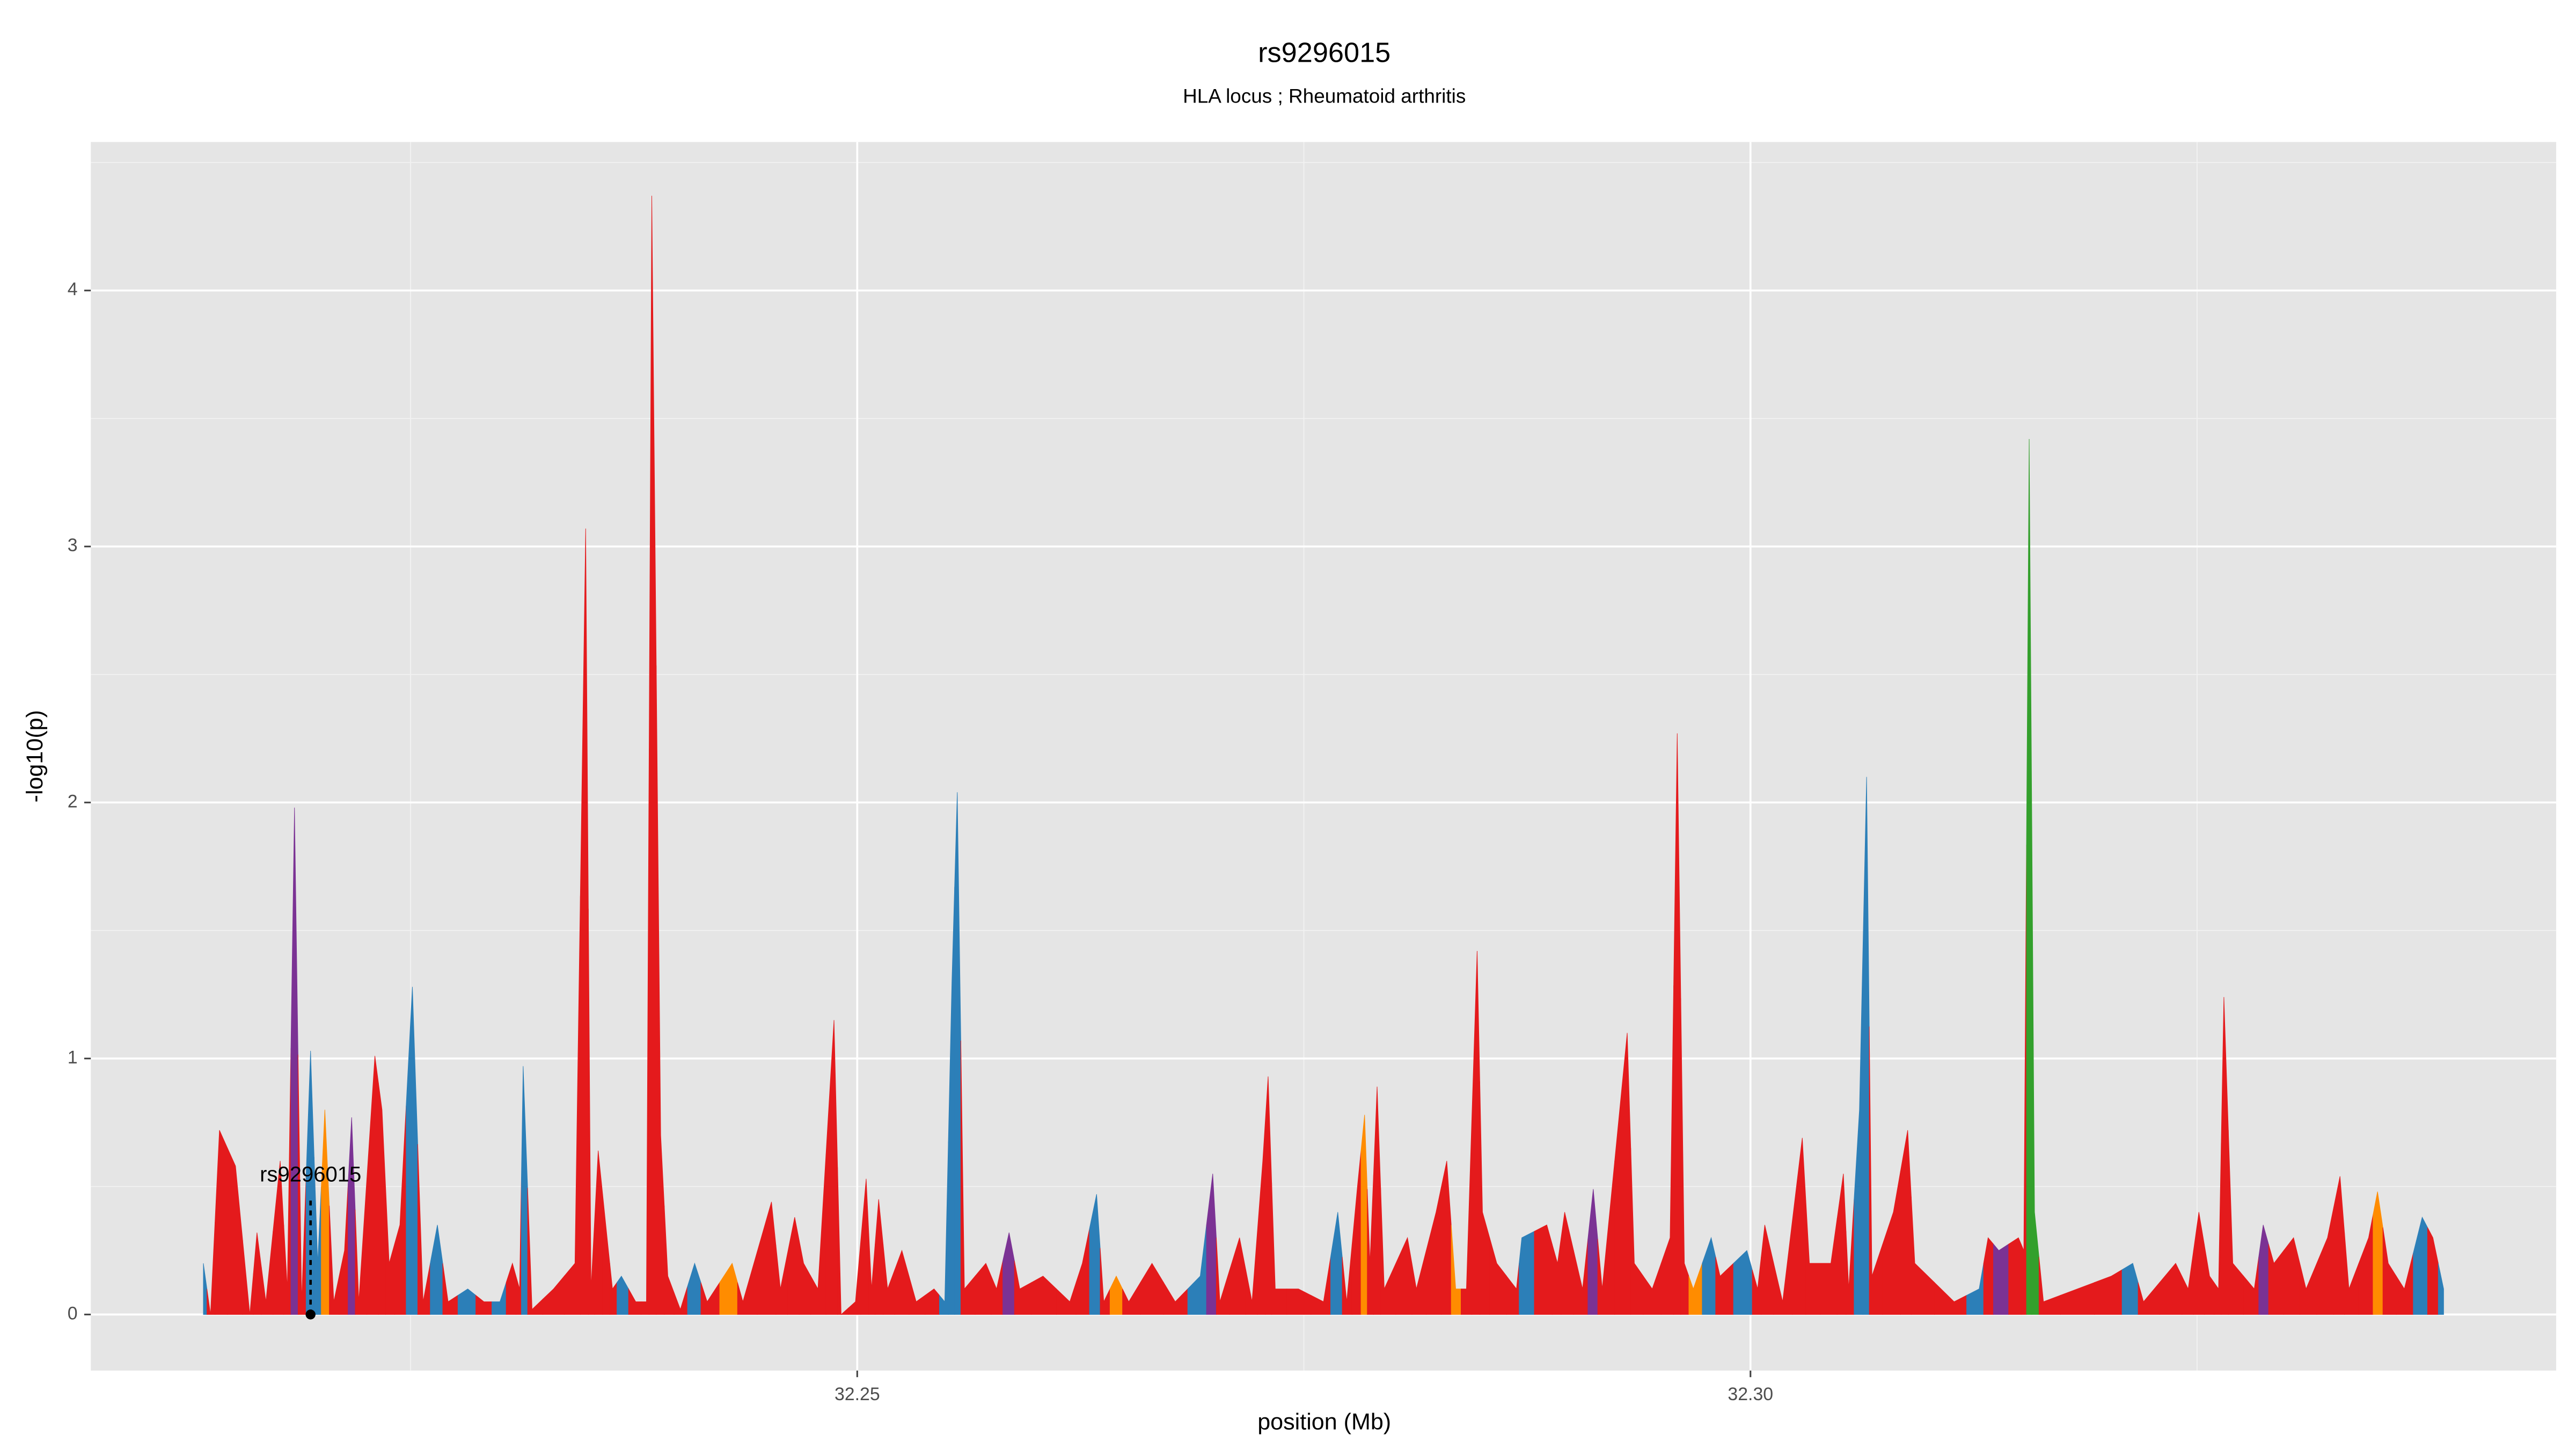 This screenshot has width=2576, height=1449. What do you see at coordinates (73, 545) in the screenshot?
I see `y-tick-label: 3` at bounding box center [73, 545].